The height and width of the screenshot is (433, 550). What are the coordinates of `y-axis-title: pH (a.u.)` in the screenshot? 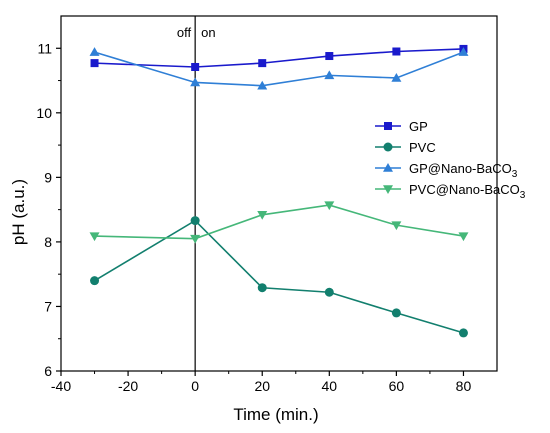 It's located at (18, 212).